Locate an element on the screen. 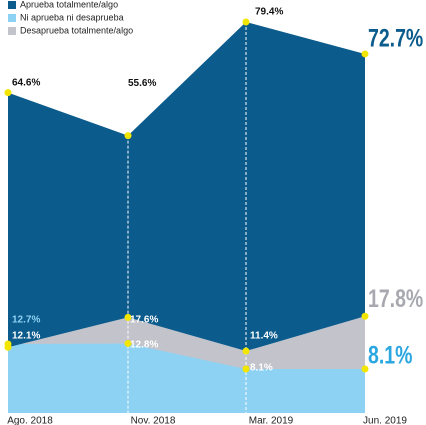 Image resolution: width=426 pixels, height=425 pixels. legend-label: Desaprueba totalmente/algo is located at coordinates (76, 30).